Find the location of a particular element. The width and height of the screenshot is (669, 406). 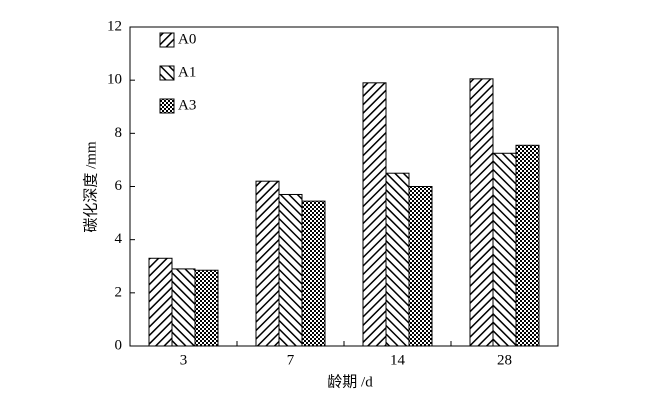

y-tick-label: 10 is located at coordinates (114, 80).